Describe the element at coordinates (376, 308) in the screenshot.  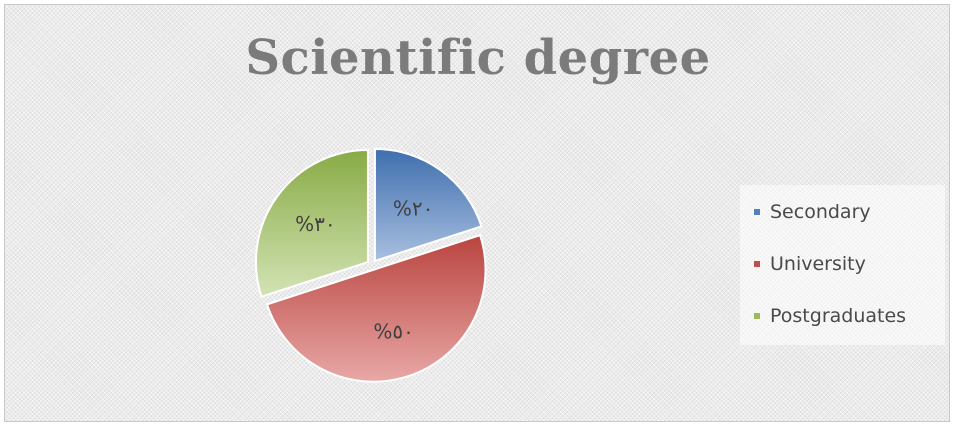
I see `slice-university` at that location.